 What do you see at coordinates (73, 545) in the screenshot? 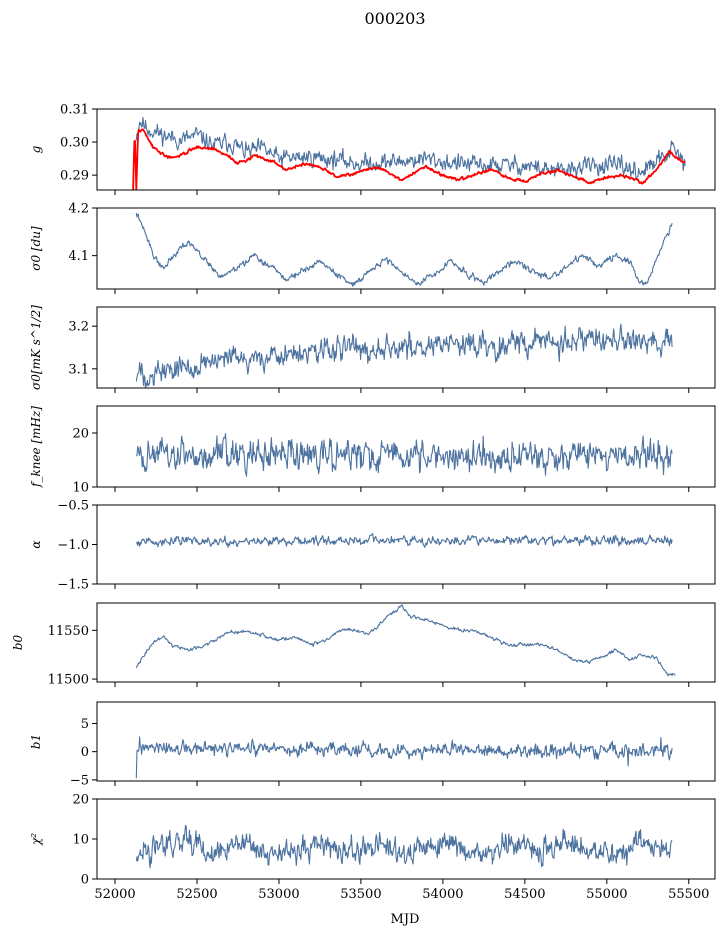
I see `y-tick-label: −1.0` at bounding box center [73, 545].